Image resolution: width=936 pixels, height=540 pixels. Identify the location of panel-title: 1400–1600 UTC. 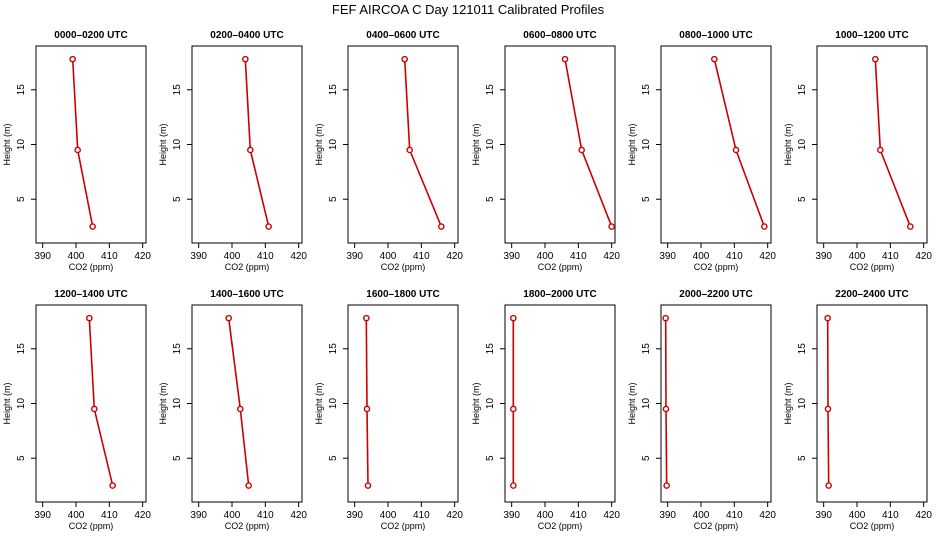
(246, 294).